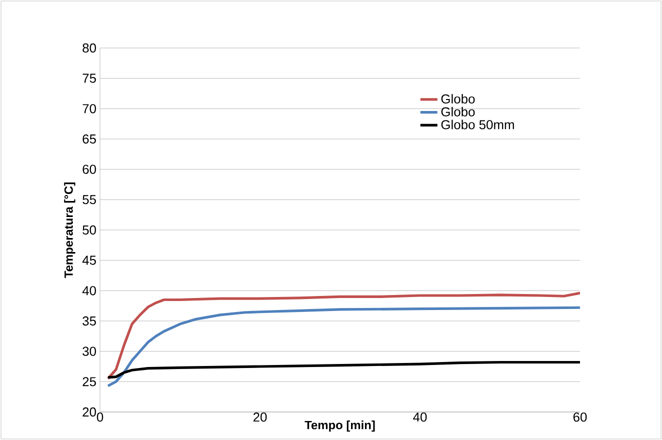 The height and width of the screenshot is (440, 662). What do you see at coordinates (89, 321) in the screenshot?
I see `y-tick-label: 35` at bounding box center [89, 321].